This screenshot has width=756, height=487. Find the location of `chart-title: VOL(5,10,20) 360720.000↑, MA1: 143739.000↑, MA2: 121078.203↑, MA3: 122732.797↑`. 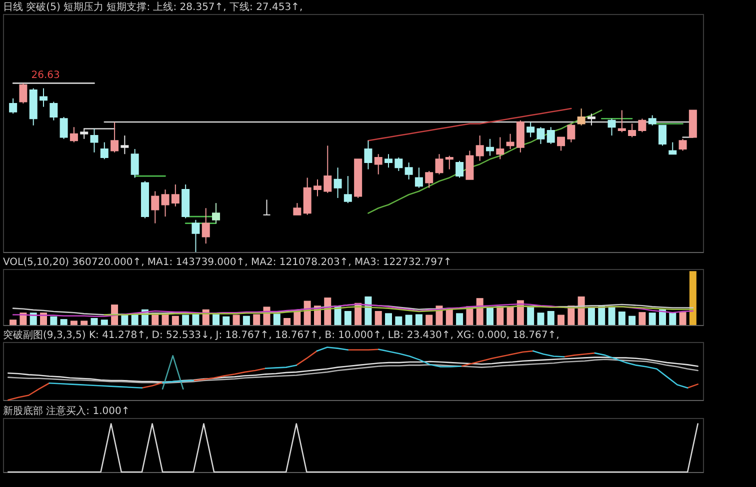

chart-title: VOL(5,10,20) 360720.000↑, MA1: 143739.000↑, MA2: 121078.203↑, MA3: 122732.797↑ is located at coordinates (227, 262).